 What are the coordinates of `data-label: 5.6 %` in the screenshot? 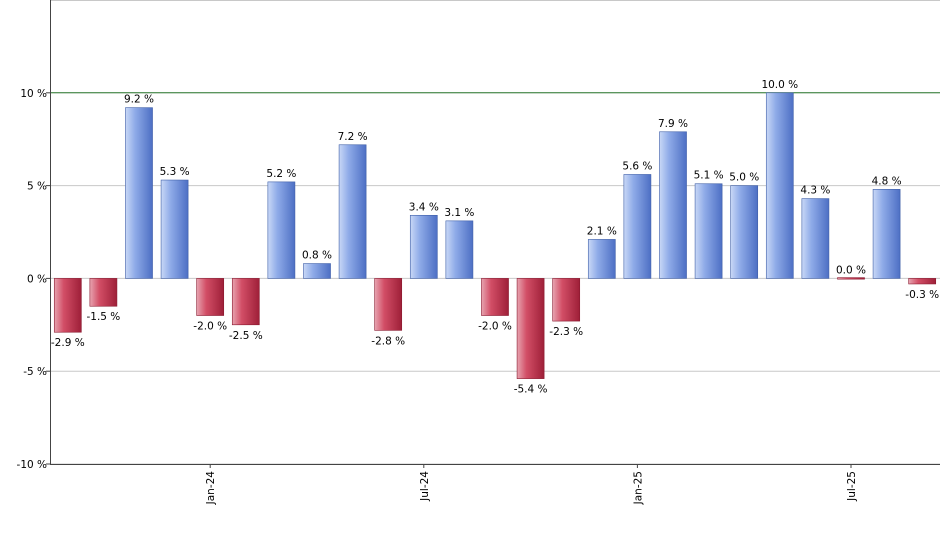 It's located at (637, 166).